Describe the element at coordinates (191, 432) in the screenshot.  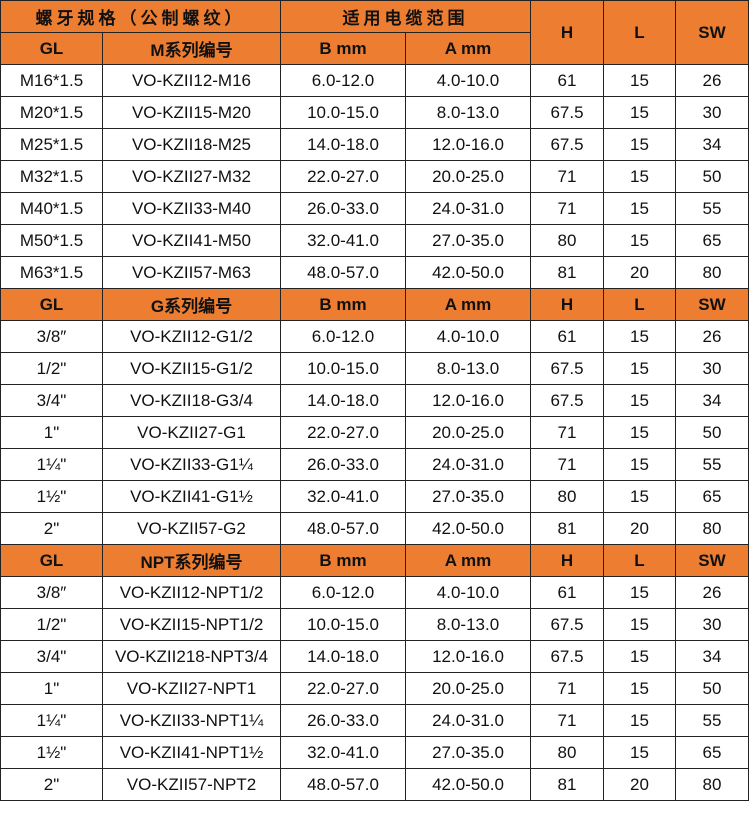
I see `table-cell: VO-KZII27-G1` at that location.